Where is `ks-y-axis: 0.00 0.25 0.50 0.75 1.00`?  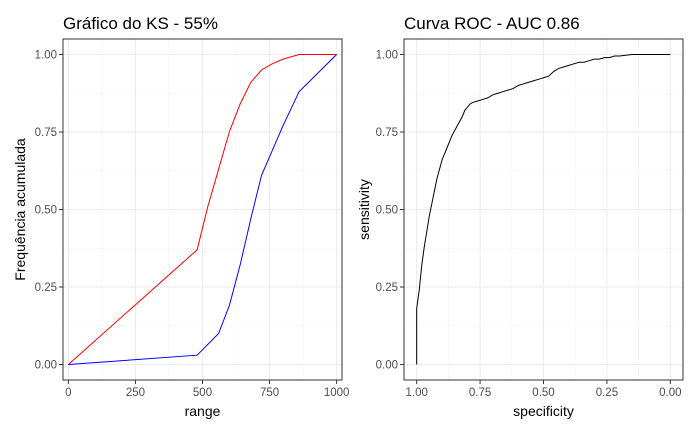 ks-y-axis: 0.00 0.25 0.50 0.75 1.00 is located at coordinates (49, 211).